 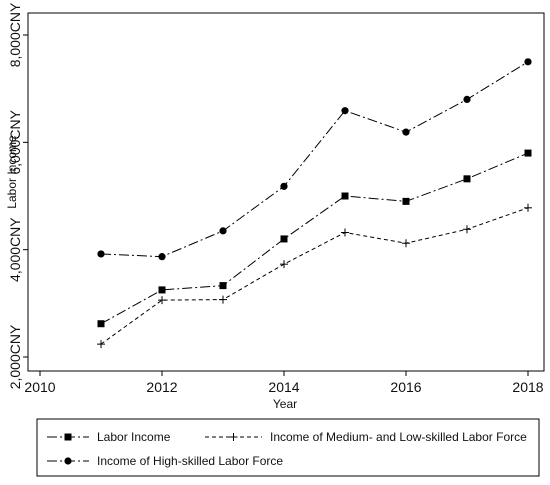 I want to click on y-tick-label: 8,000CNY, so click(x=15, y=34).